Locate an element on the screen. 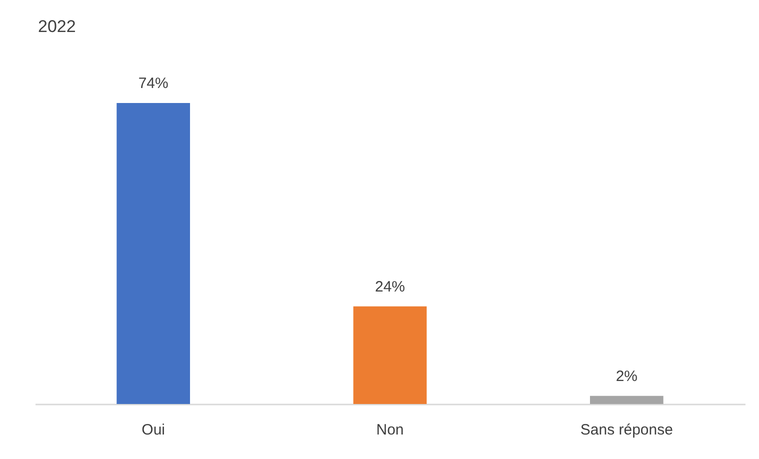 The height and width of the screenshot is (459, 759). data-label: 24% is located at coordinates (390, 287).